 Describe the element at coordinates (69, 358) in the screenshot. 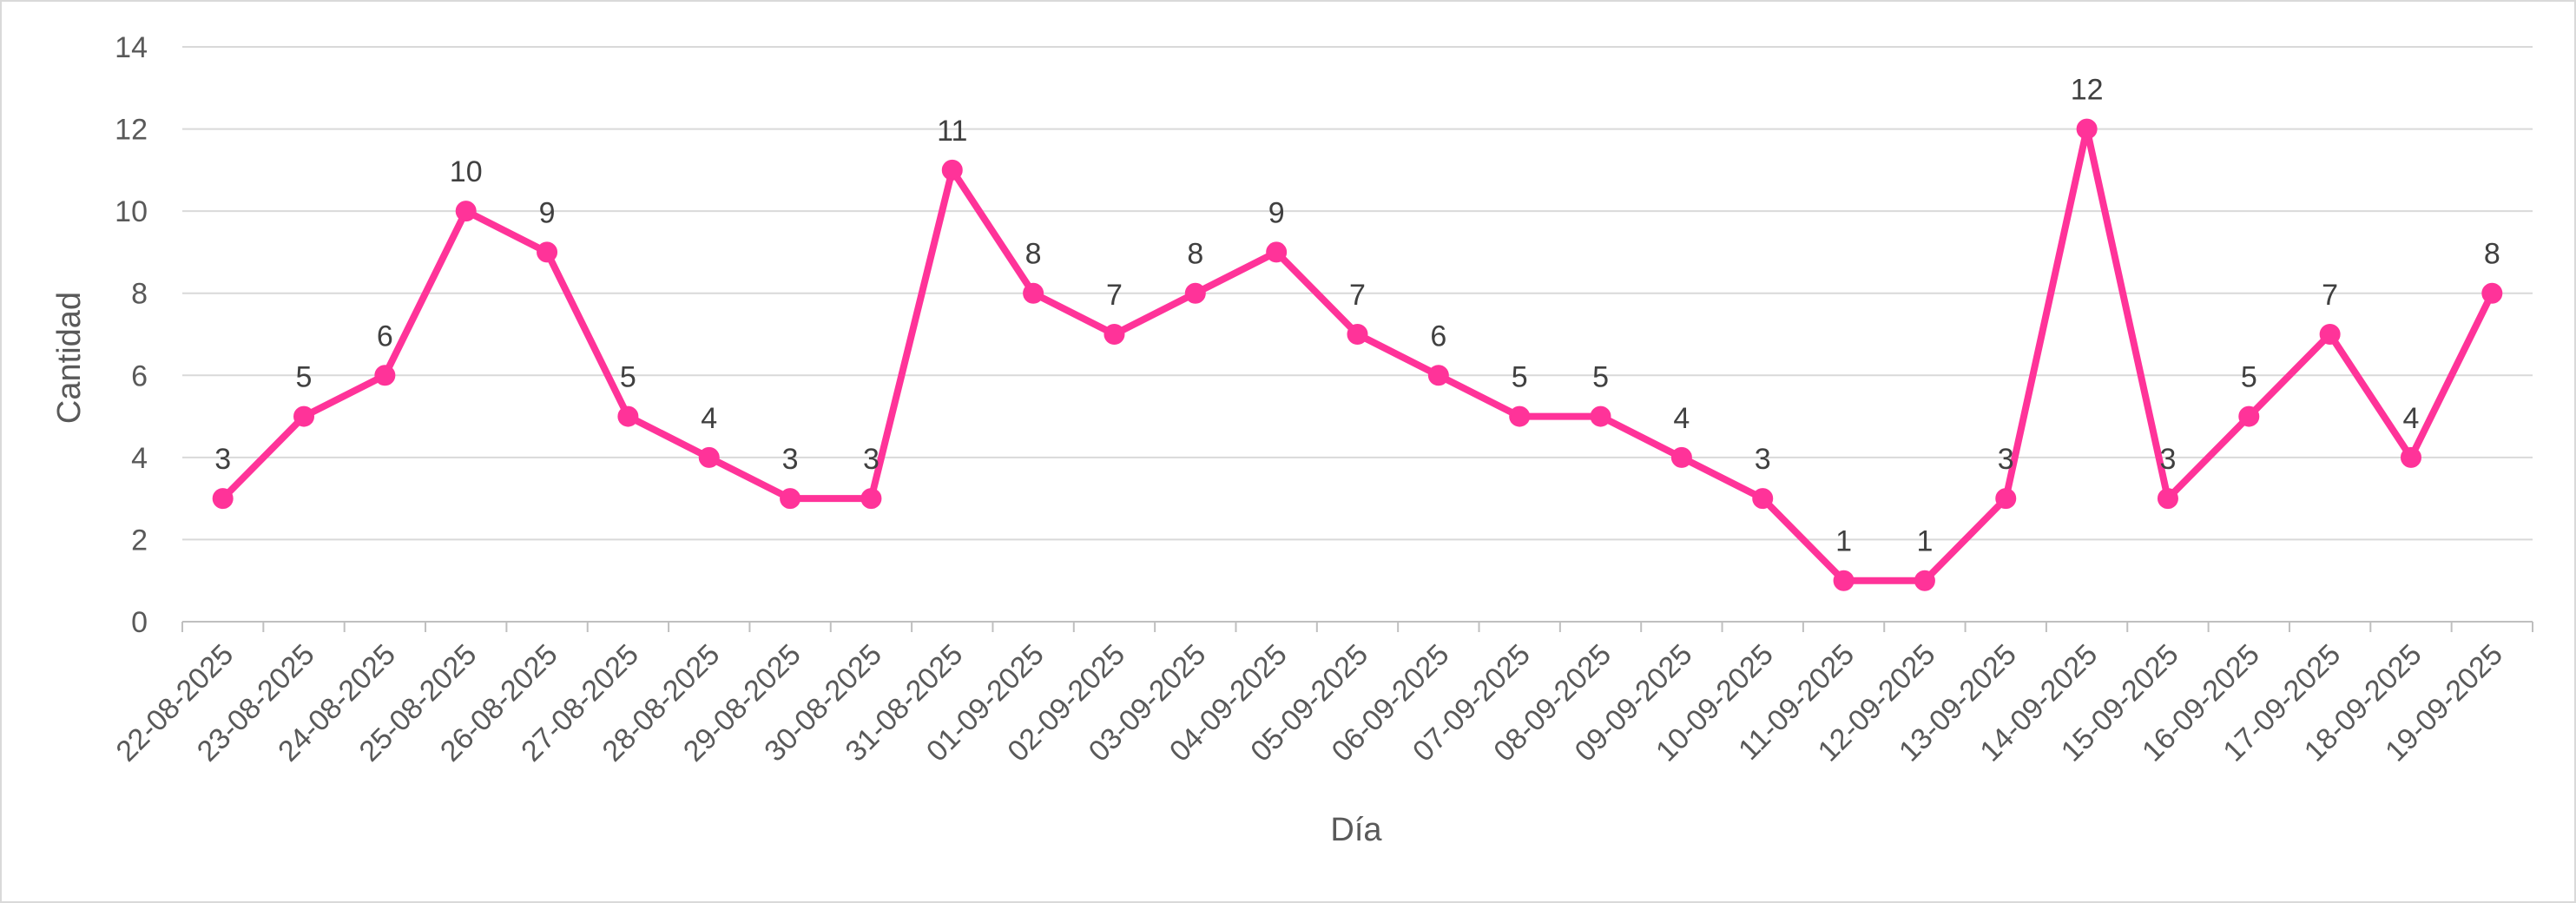

I see `y-axis-title: Cantidad` at that location.